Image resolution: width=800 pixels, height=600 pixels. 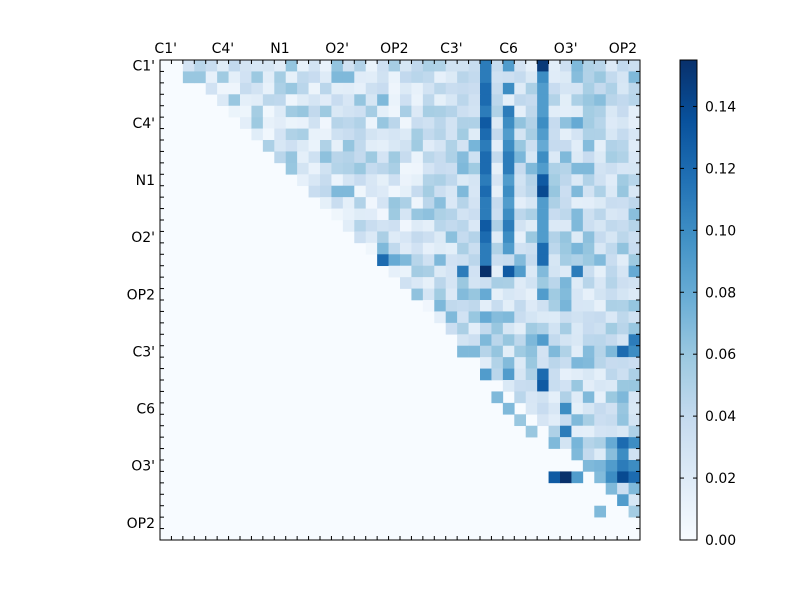 What do you see at coordinates (141, 295) in the screenshot?
I see `y-tick-label: OP2` at bounding box center [141, 295].